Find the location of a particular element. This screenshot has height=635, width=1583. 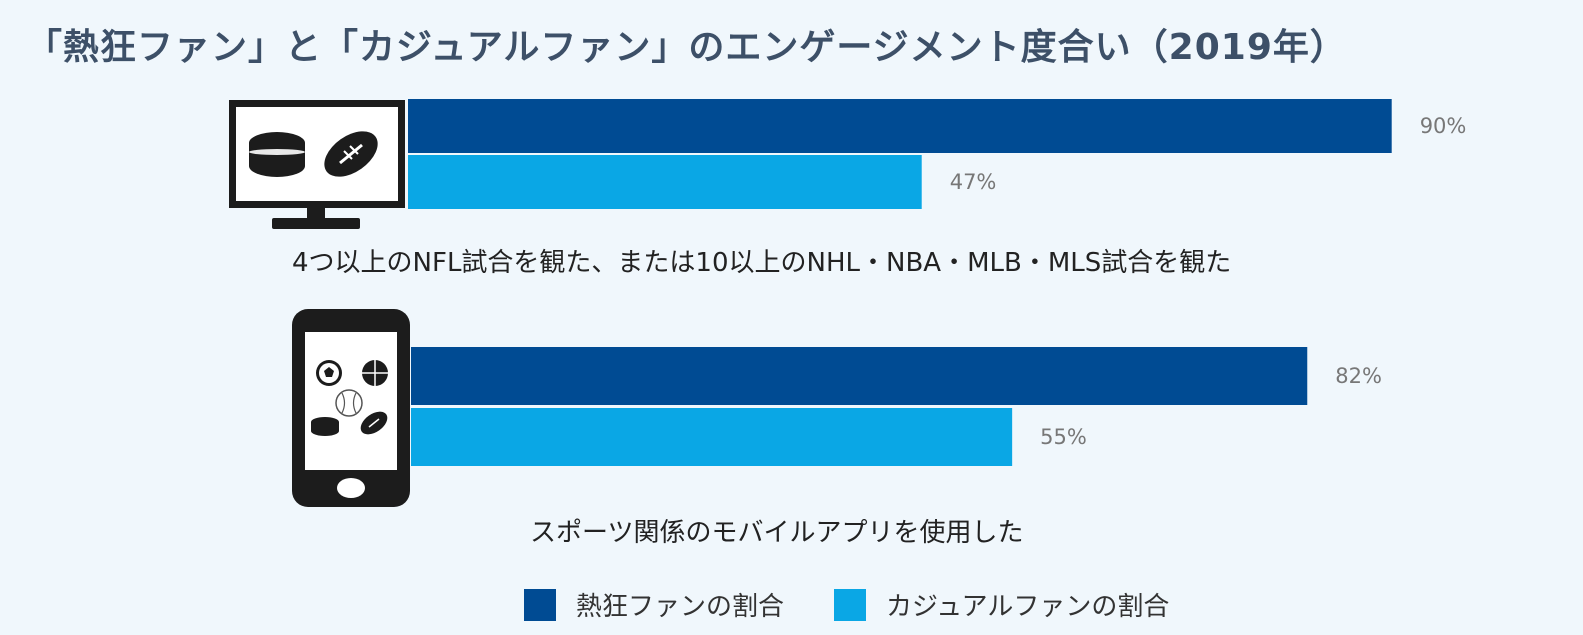

legend: 熱狂ファンの割合 カジュアルファンの割合 is located at coordinates (871, 604).